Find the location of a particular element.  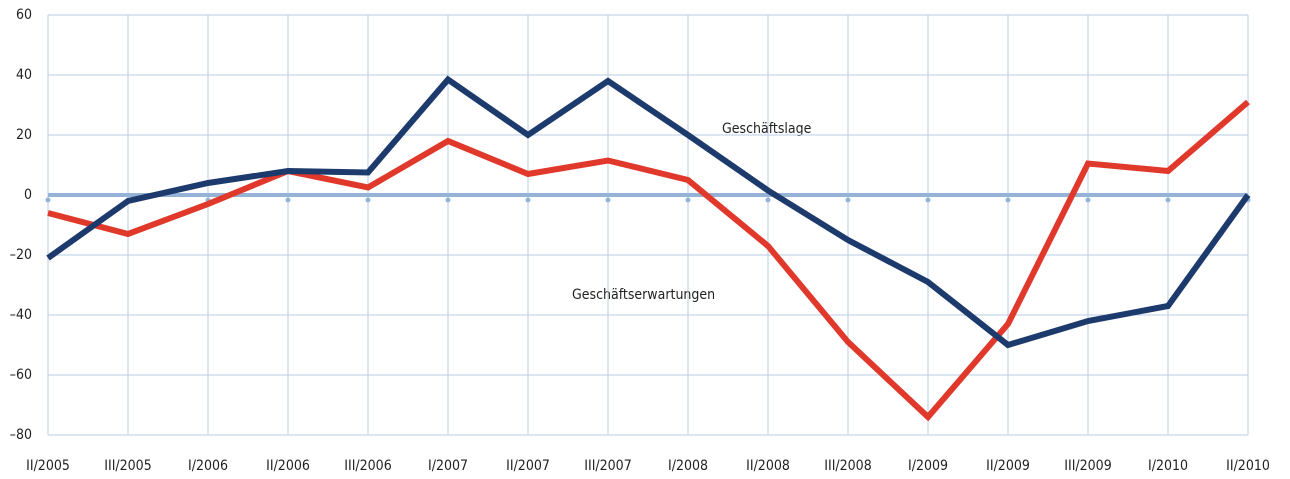

y-tick-label: –60 is located at coordinates (21, 375).